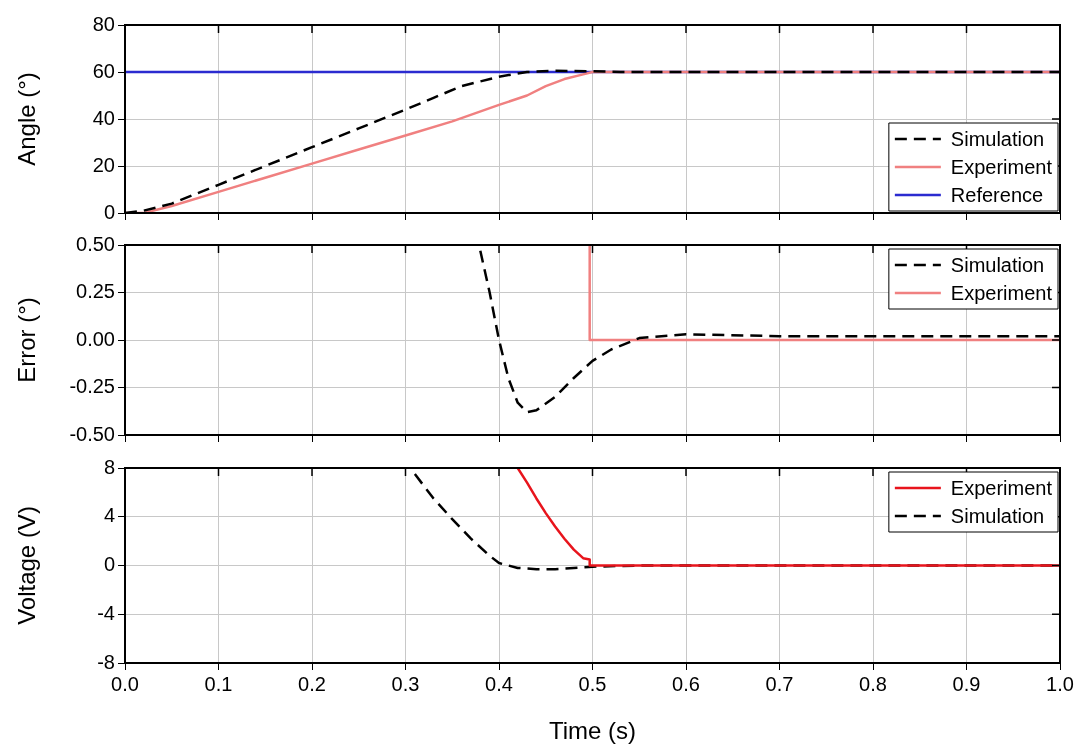 The width and height of the screenshot is (1084, 751). What do you see at coordinates (1060, 683) in the screenshot?
I see `x-tick-label: 1.0` at bounding box center [1060, 683].